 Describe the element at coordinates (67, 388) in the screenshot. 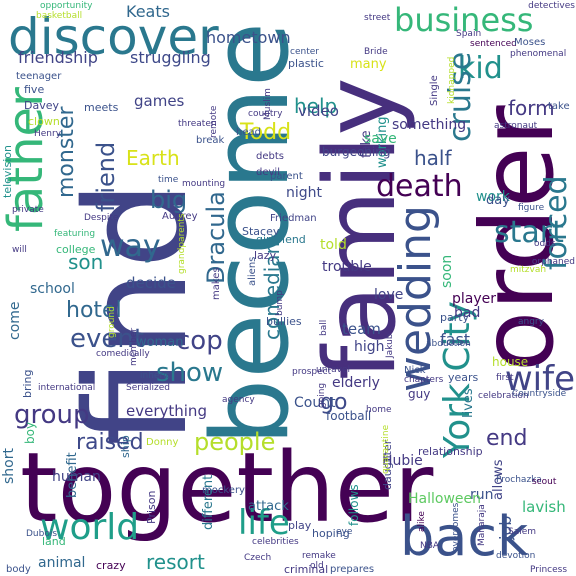

I see `word: international` at that location.